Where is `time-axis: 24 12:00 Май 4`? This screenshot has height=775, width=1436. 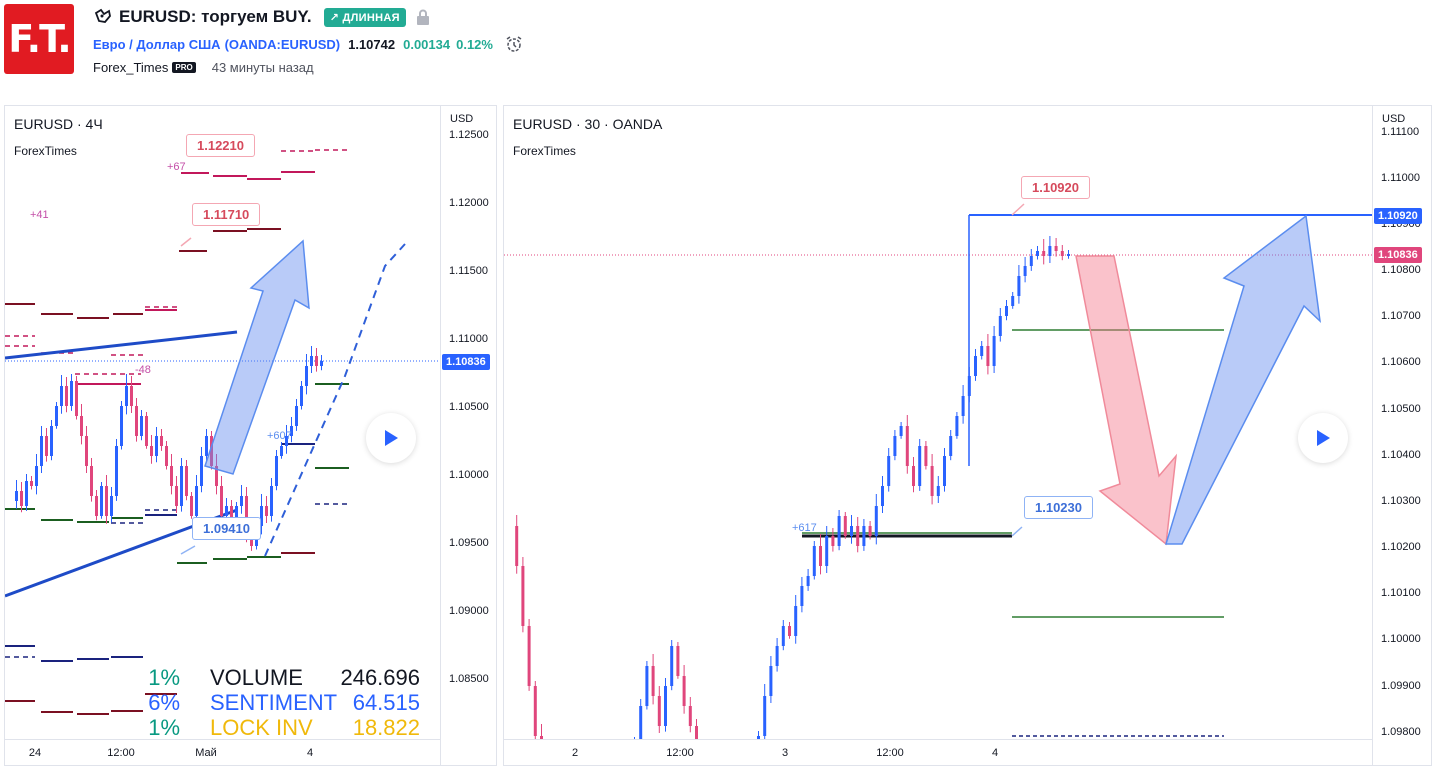
time-axis: 24 12:00 Май 4 is located at coordinates (222, 752).